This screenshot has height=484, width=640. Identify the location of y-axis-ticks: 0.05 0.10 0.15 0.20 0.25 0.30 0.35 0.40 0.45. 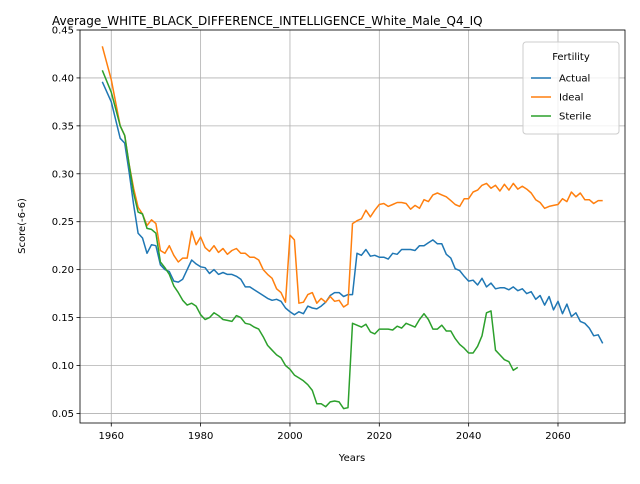
(66, 223).